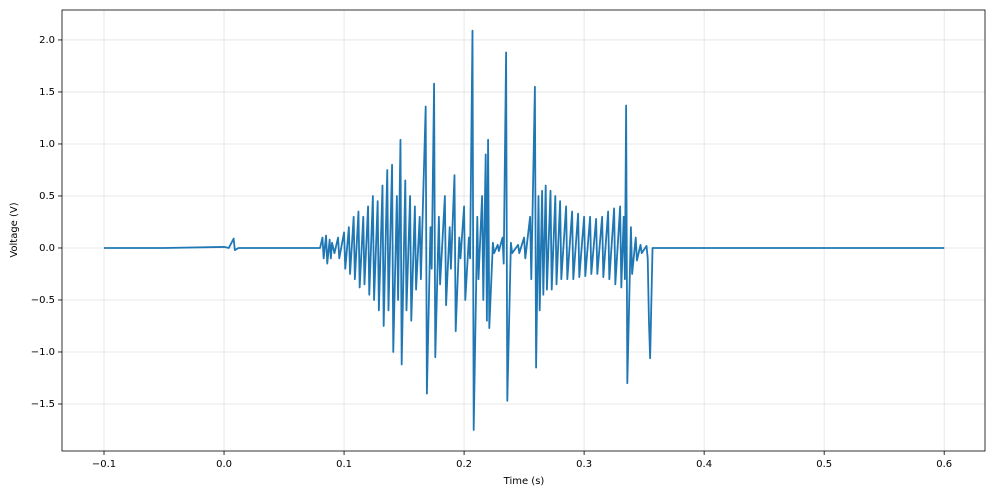  What do you see at coordinates (14, 229) in the screenshot?
I see `y-axis-label: Voltage (V)` at bounding box center [14, 229].